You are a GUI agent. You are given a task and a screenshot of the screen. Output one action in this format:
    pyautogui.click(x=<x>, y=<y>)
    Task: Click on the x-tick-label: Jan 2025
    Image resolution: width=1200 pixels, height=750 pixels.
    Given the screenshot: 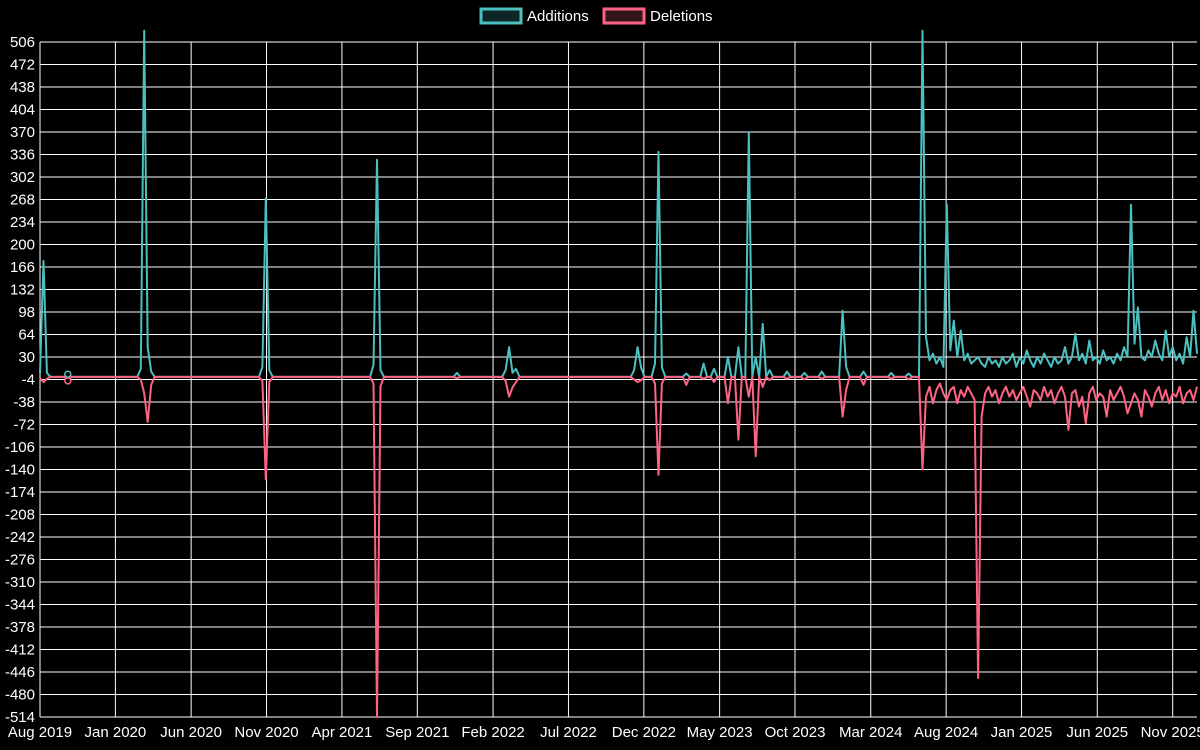 What is the action you would take?
    pyautogui.click(x=1022, y=732)
    